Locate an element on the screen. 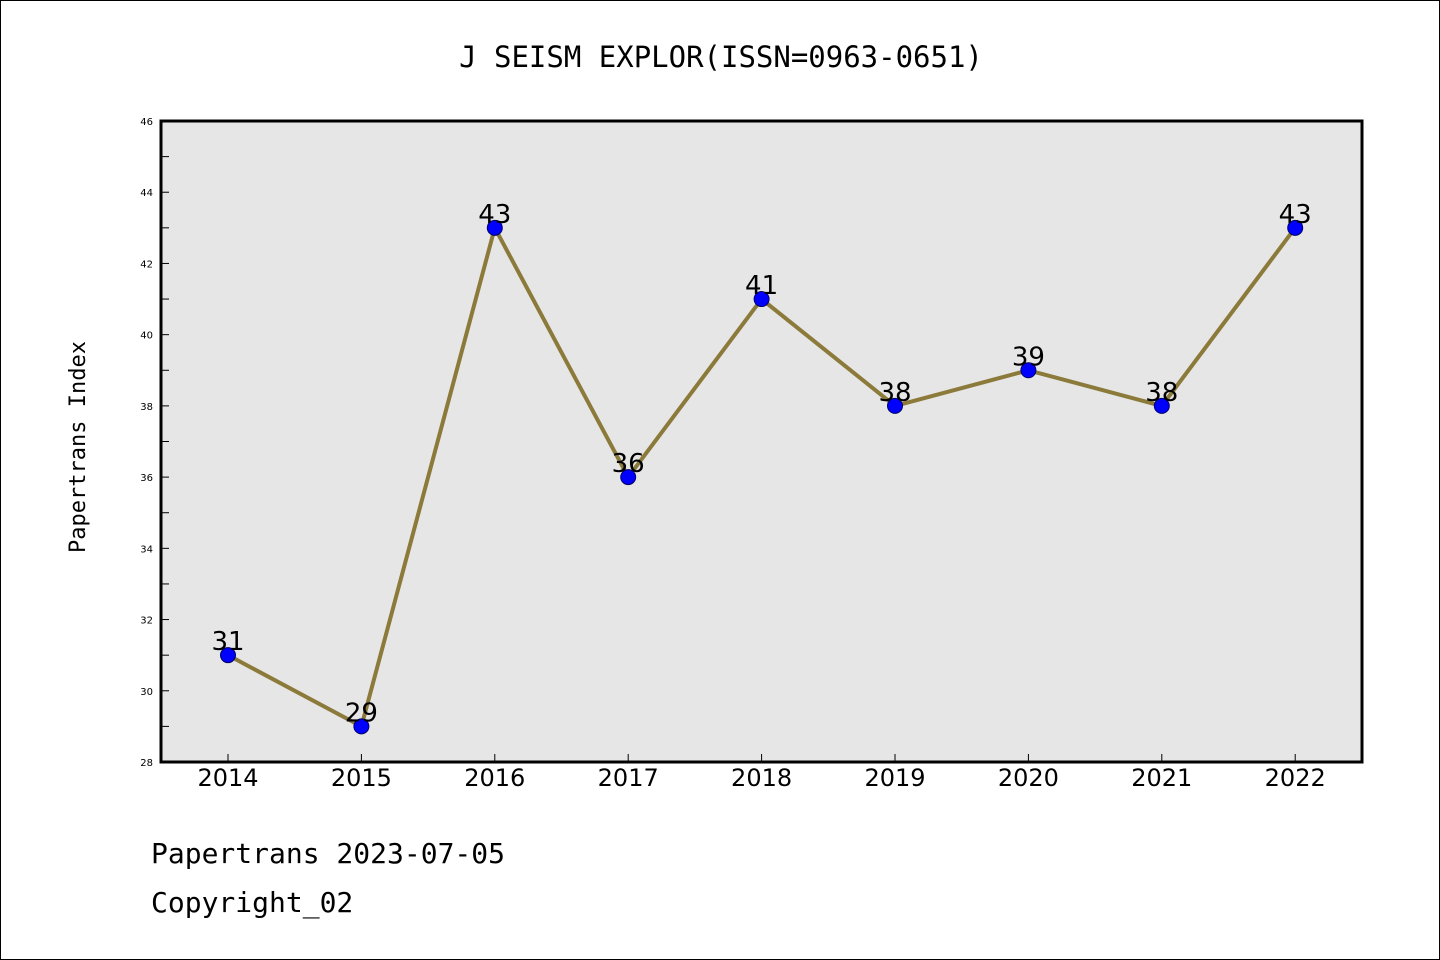 This screenshot has width=1440, height=960. footer-date-line: Papertrans 2023-07-05 is located at coordinates (328, 853).